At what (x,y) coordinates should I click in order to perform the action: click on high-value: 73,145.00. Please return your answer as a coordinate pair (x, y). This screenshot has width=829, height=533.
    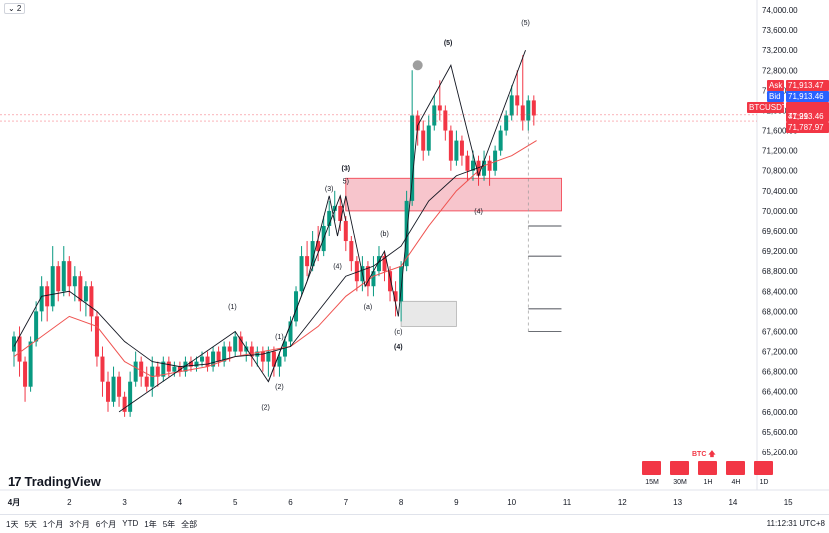
    Looking at the image, I should click on (805, 56).